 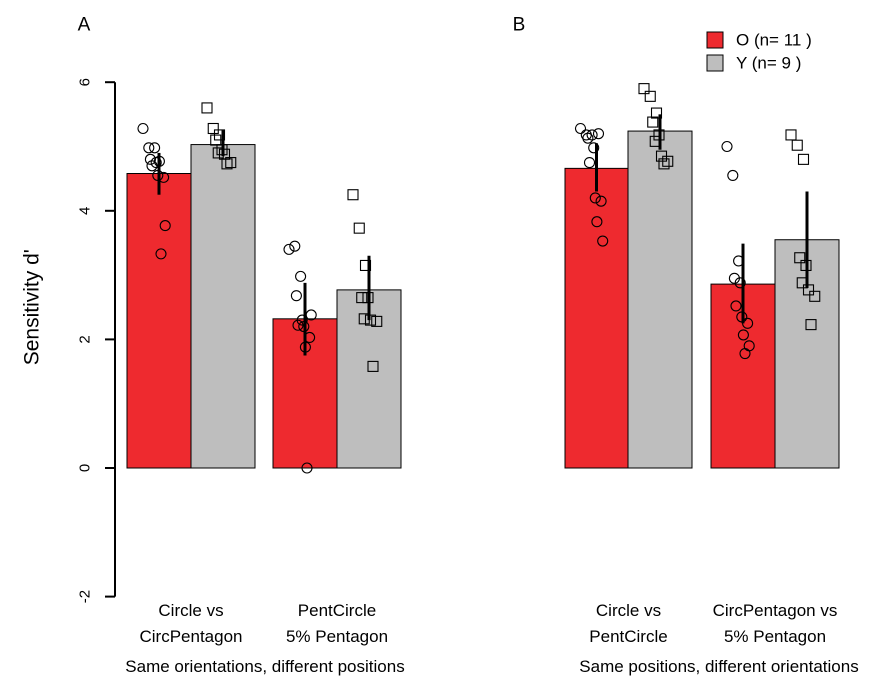 What do you see at coordinates (85, 339) in the screenshot?
I see `y-tick-label: 2` at bounding box center [85, 339].